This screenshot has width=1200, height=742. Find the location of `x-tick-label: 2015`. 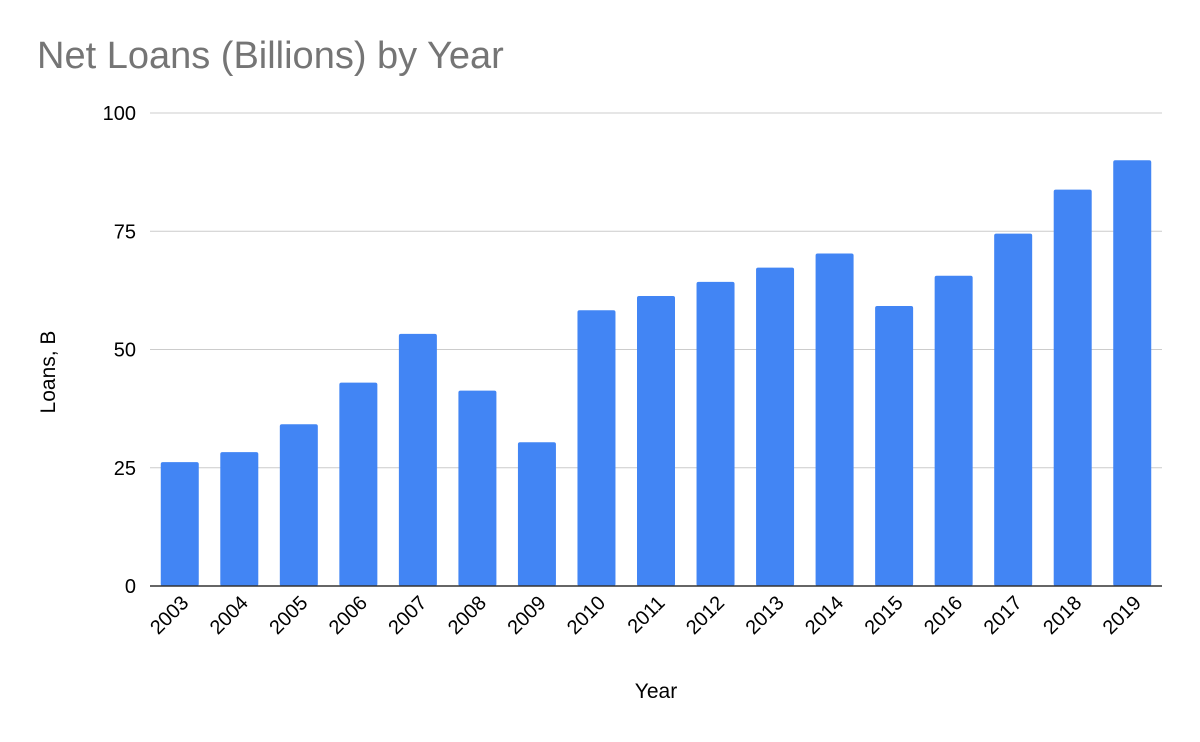

x-tick-label: 2015 is located at coordinates (884, 615).